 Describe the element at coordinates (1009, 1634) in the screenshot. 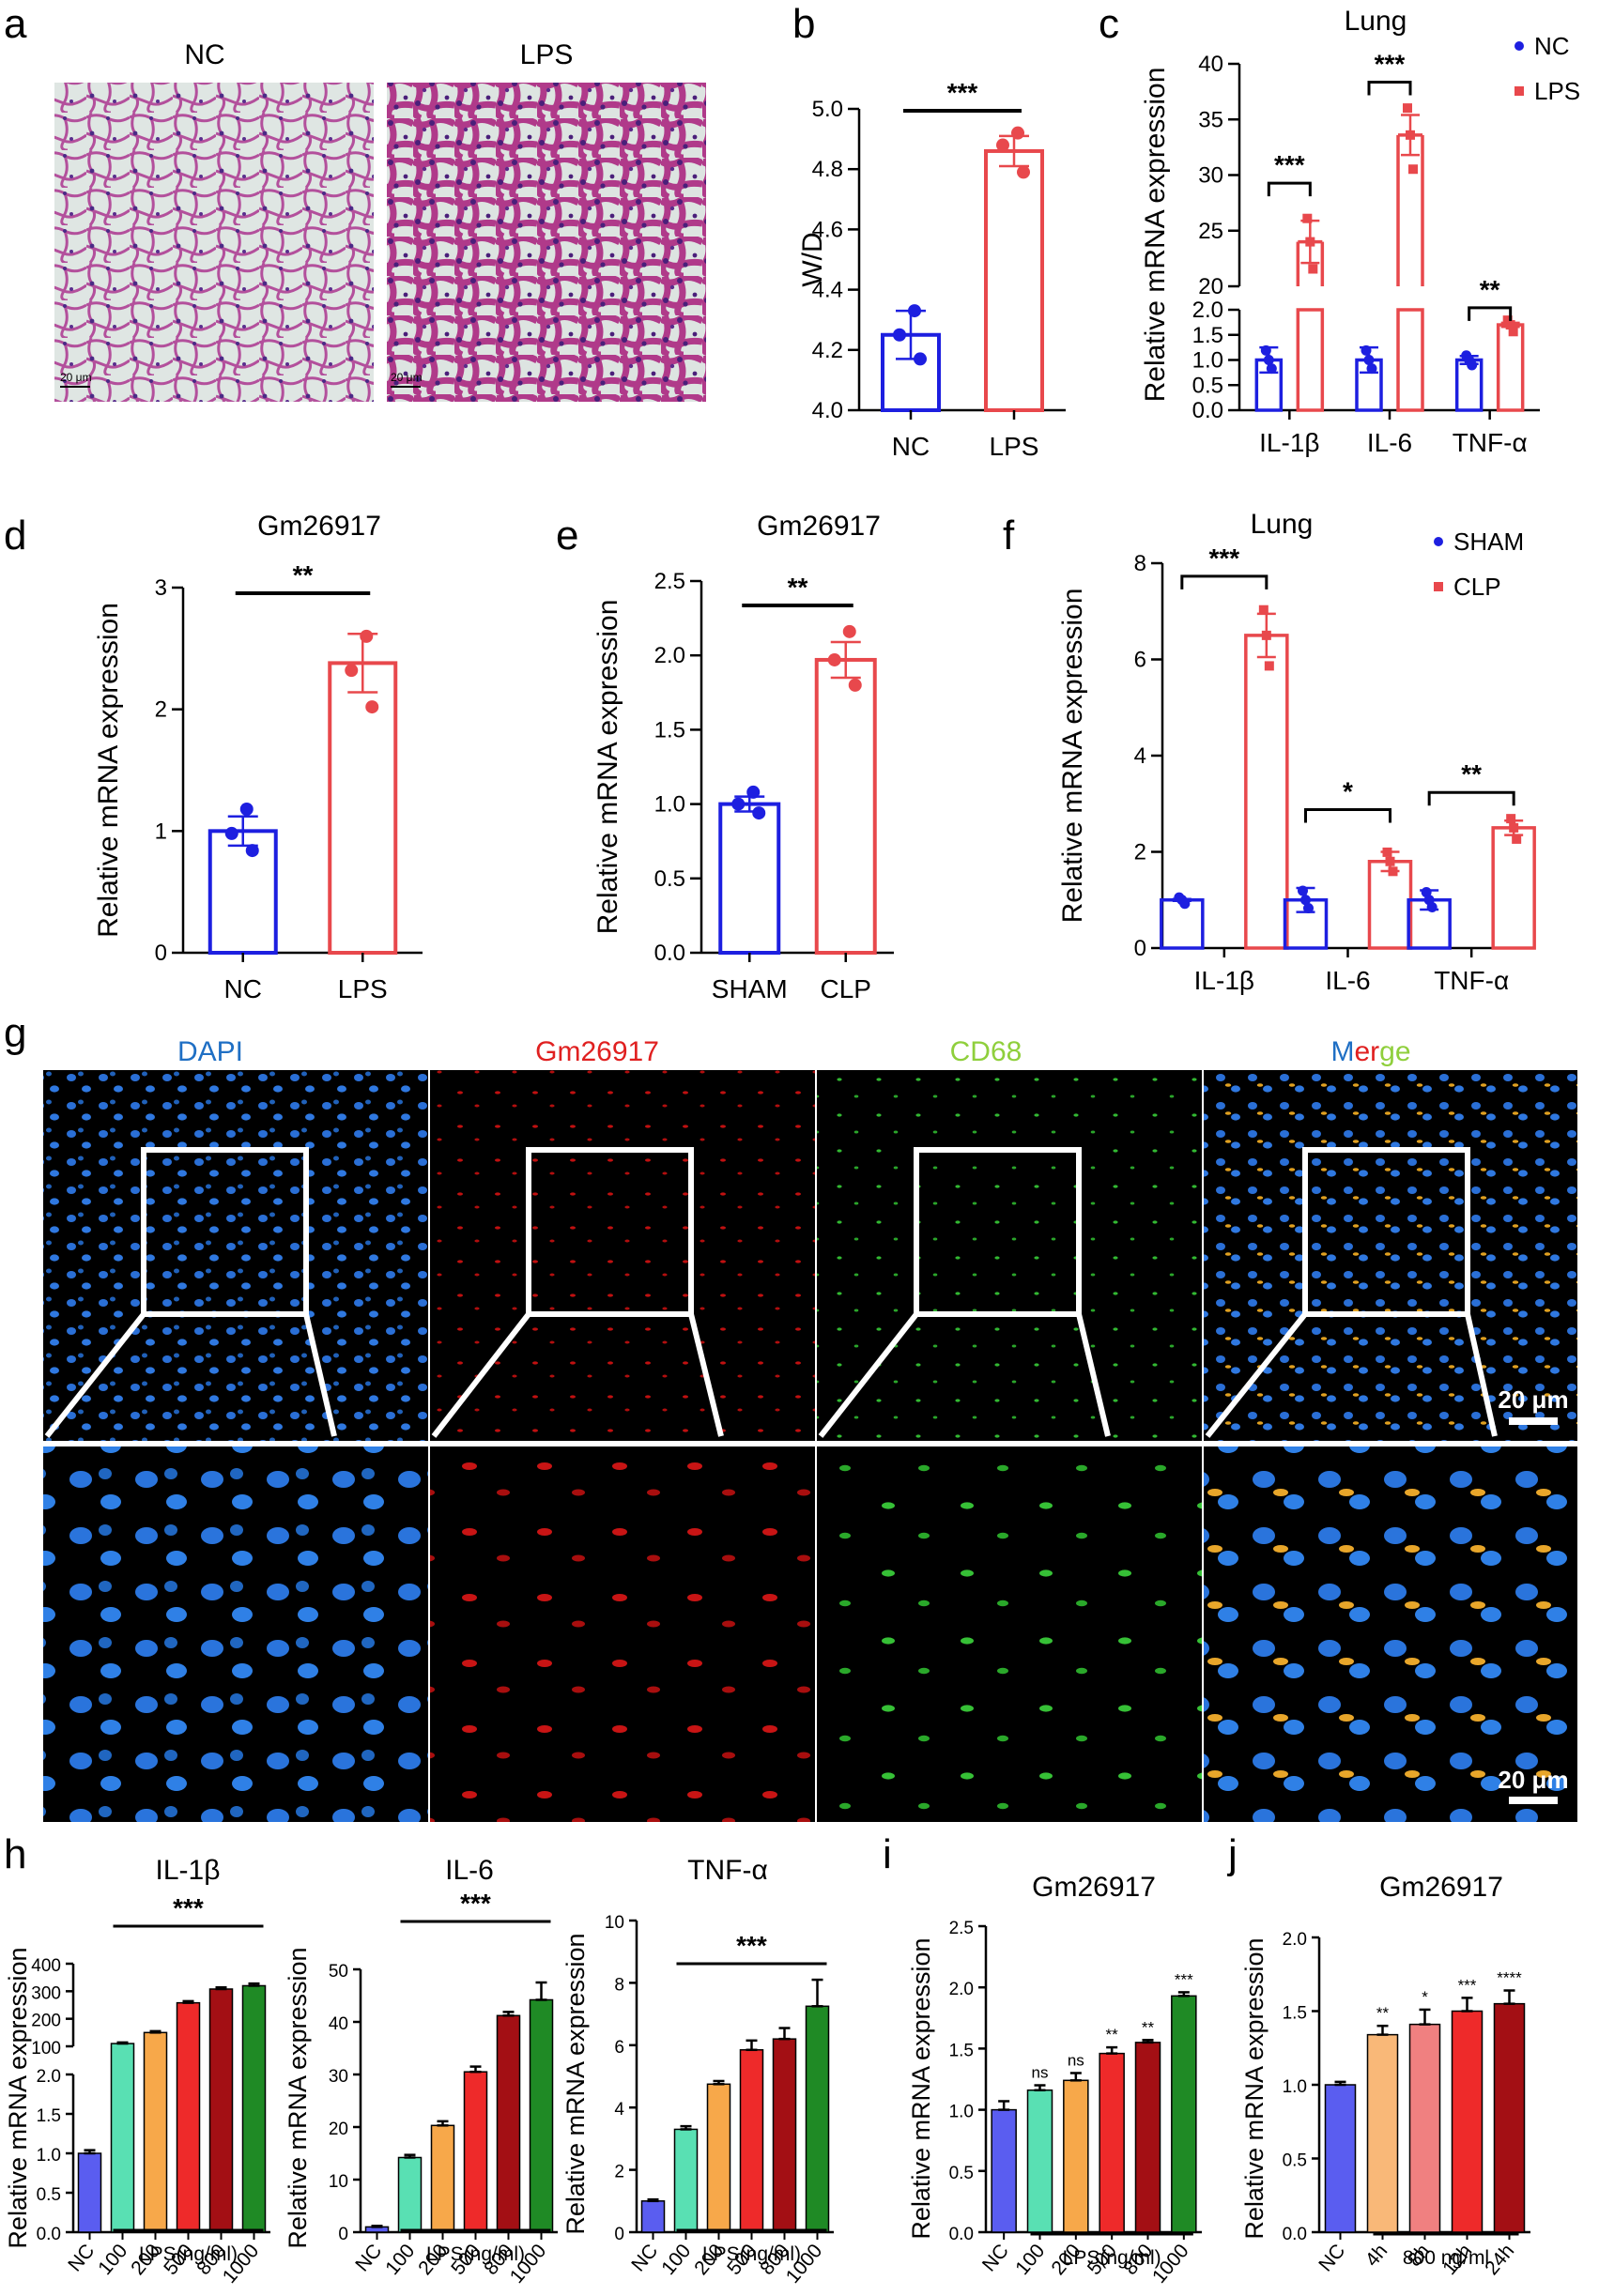

I see `if-cd68-zoom` at that location.